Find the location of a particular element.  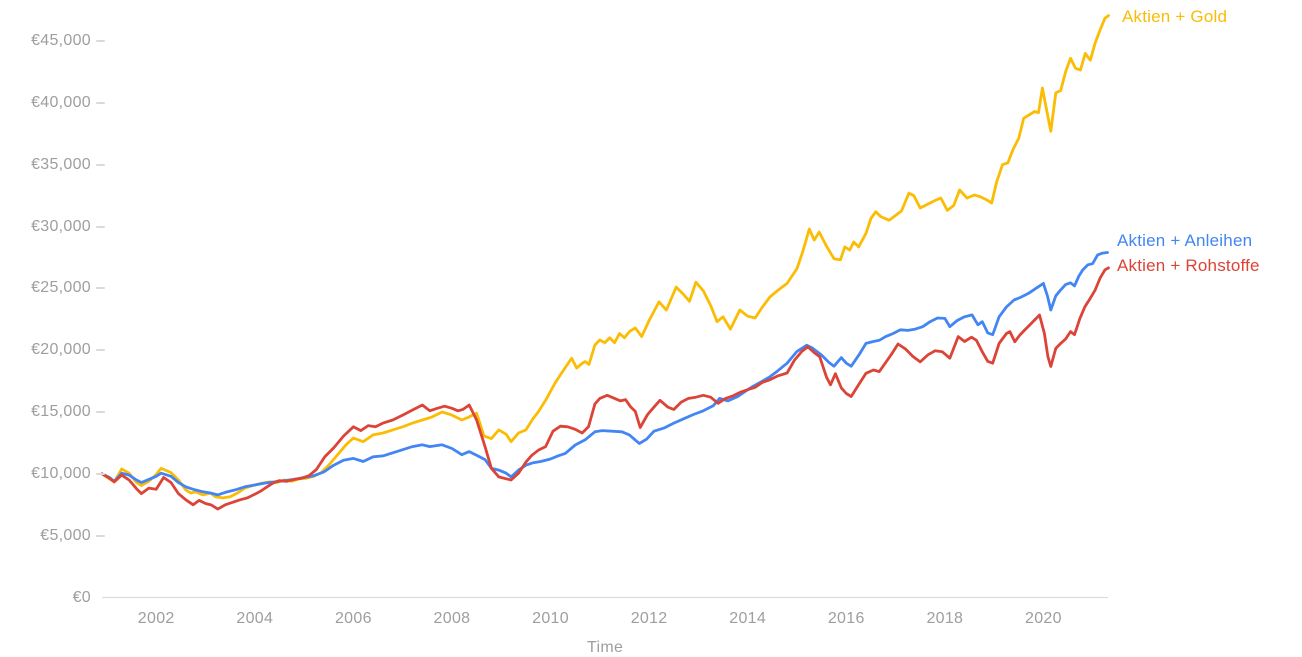

legend-aktien-gold: Aktien + Gold is located at coordinates (1175, 16).